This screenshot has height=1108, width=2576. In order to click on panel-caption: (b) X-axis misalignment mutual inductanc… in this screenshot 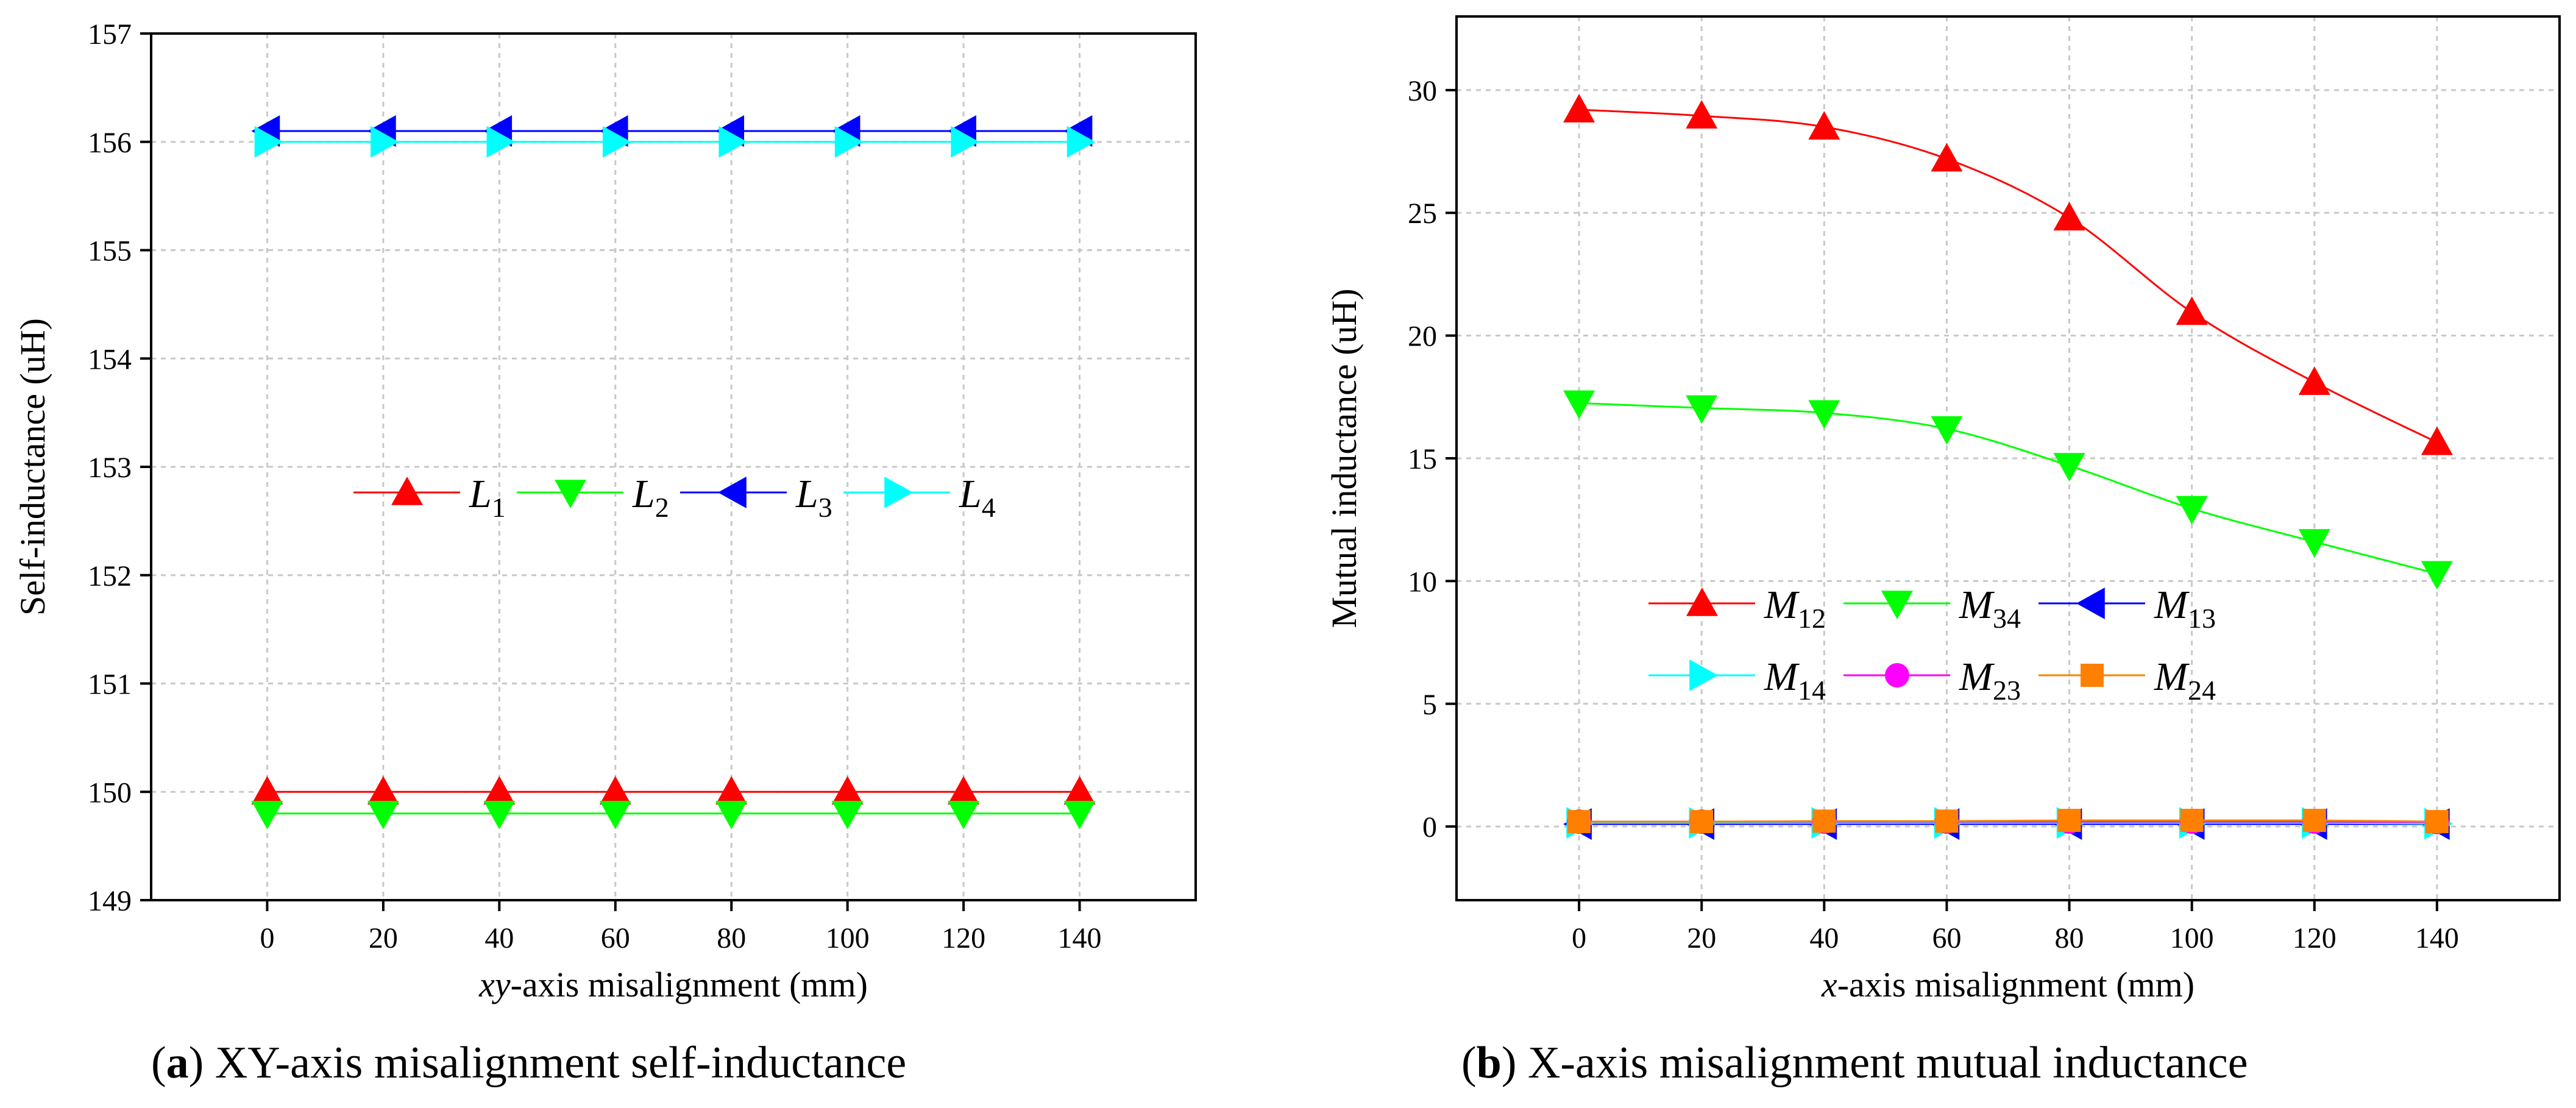, I will do `click(1855, 1063)`.